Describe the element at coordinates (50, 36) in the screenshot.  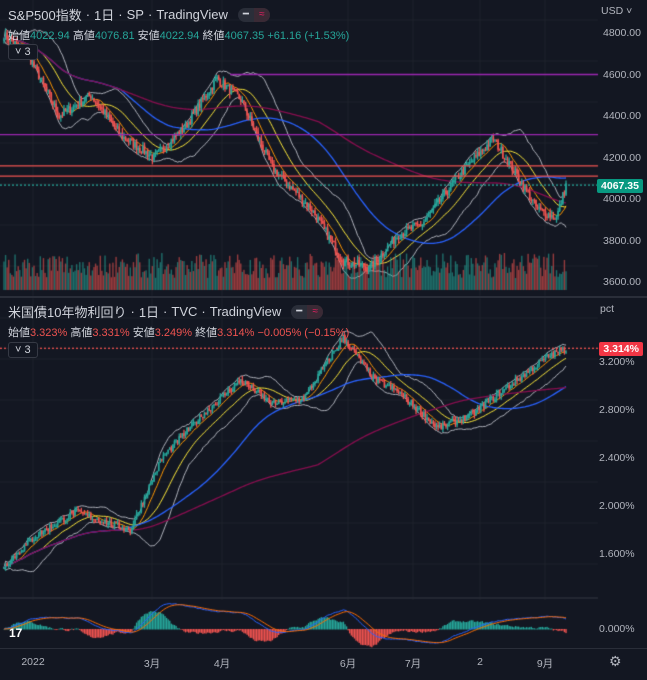
I see `open-value: 4022.94` at that location.